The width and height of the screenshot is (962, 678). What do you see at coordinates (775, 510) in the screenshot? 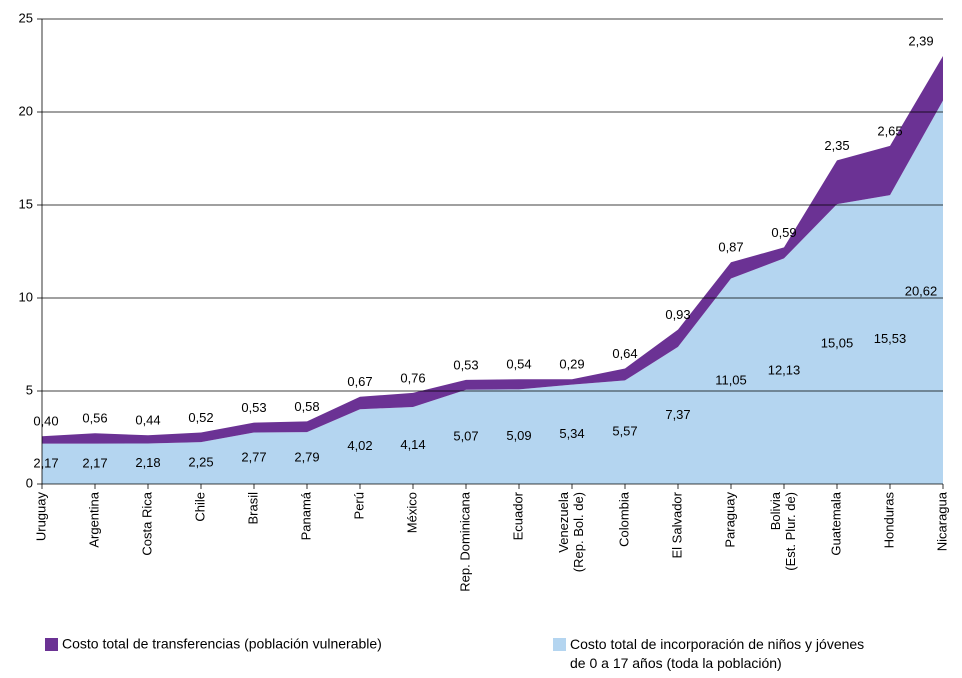
I see `x-tick-label-line: Bolivia` at bounding box center [775, 510].